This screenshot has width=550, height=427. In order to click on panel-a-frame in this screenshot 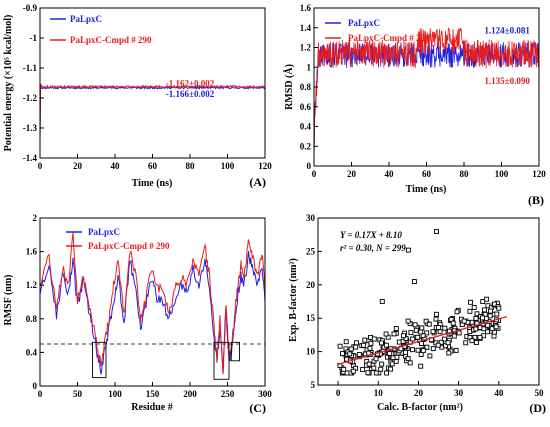, I will do `click(152, 83)`.